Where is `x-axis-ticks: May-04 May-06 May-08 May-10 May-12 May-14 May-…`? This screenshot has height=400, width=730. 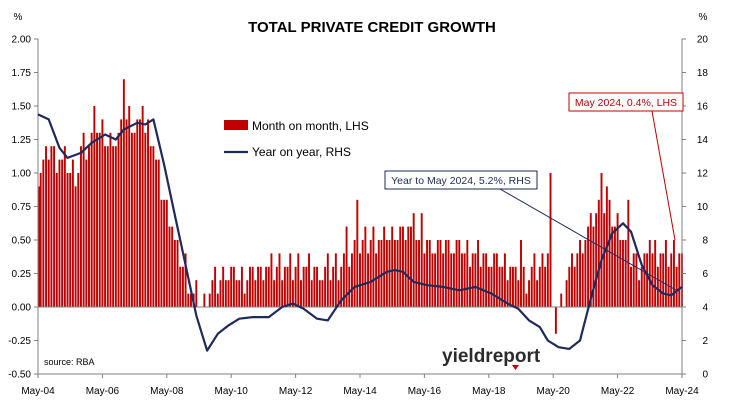
x-axis-ticks: May-04 May-06 May-08 May-10 May-12 May-14 May-… is located at coordinates (360, 385).